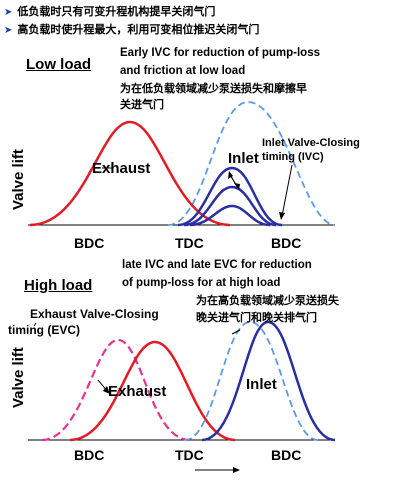 The width and height of the screenshot is (414, 480). I want to click on high-annotation-zh-1: 为在高负载领域减少泵送损失, so click(267, 301).